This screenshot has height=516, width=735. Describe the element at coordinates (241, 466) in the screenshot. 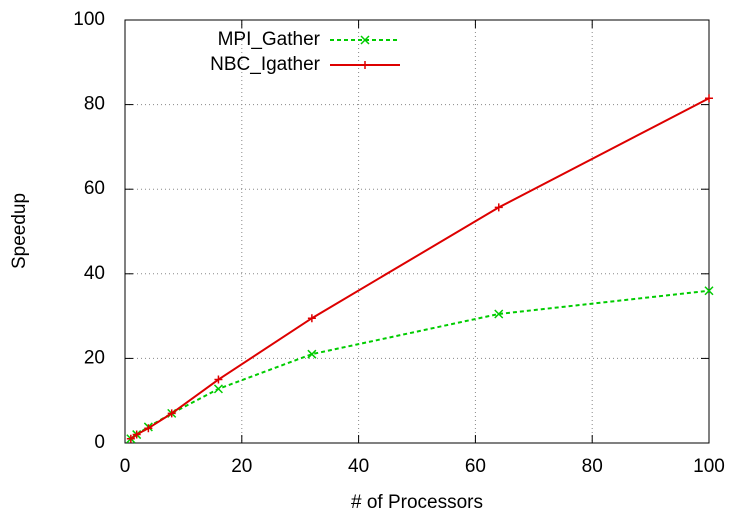

I see `x-tick-label: 20` at that location.